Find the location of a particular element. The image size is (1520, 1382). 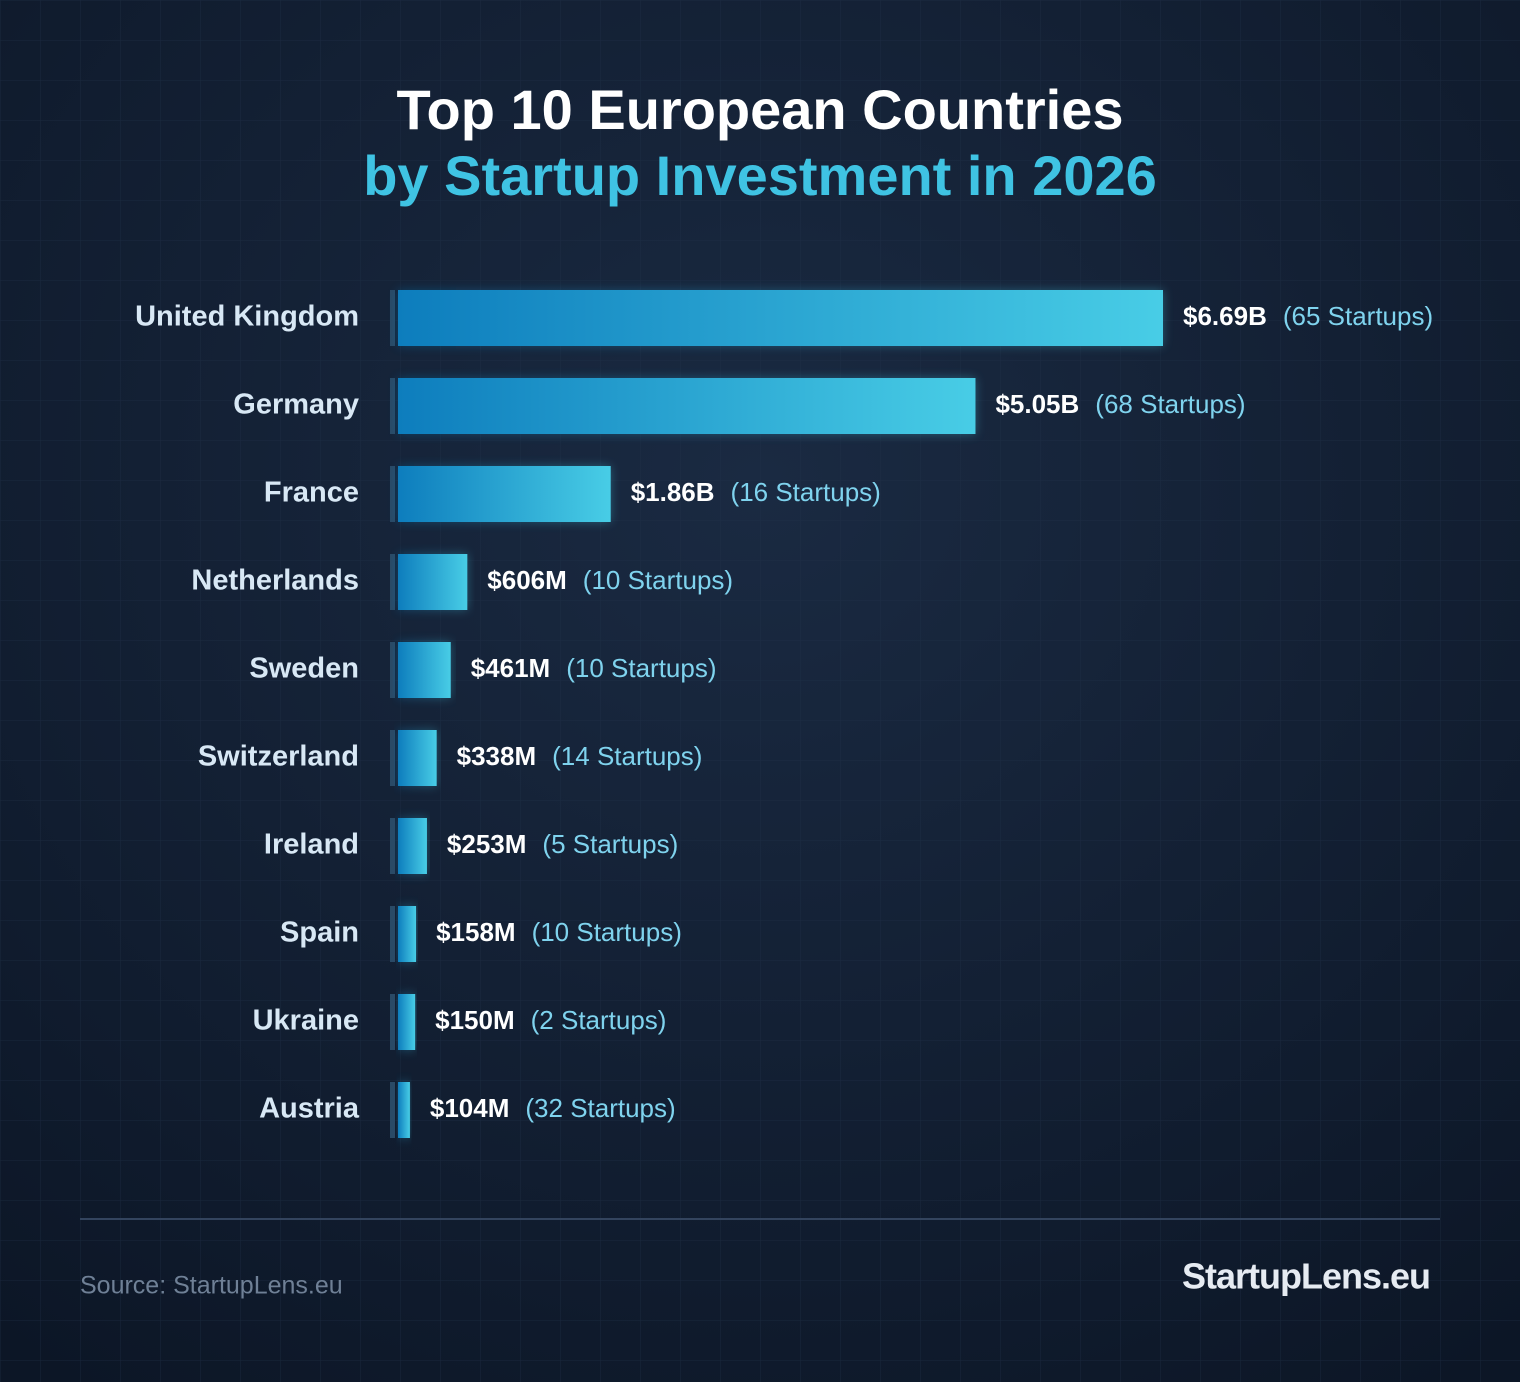

chart-subtitle: by Startup Investment in 2026 is located at coordinates (760, 175).